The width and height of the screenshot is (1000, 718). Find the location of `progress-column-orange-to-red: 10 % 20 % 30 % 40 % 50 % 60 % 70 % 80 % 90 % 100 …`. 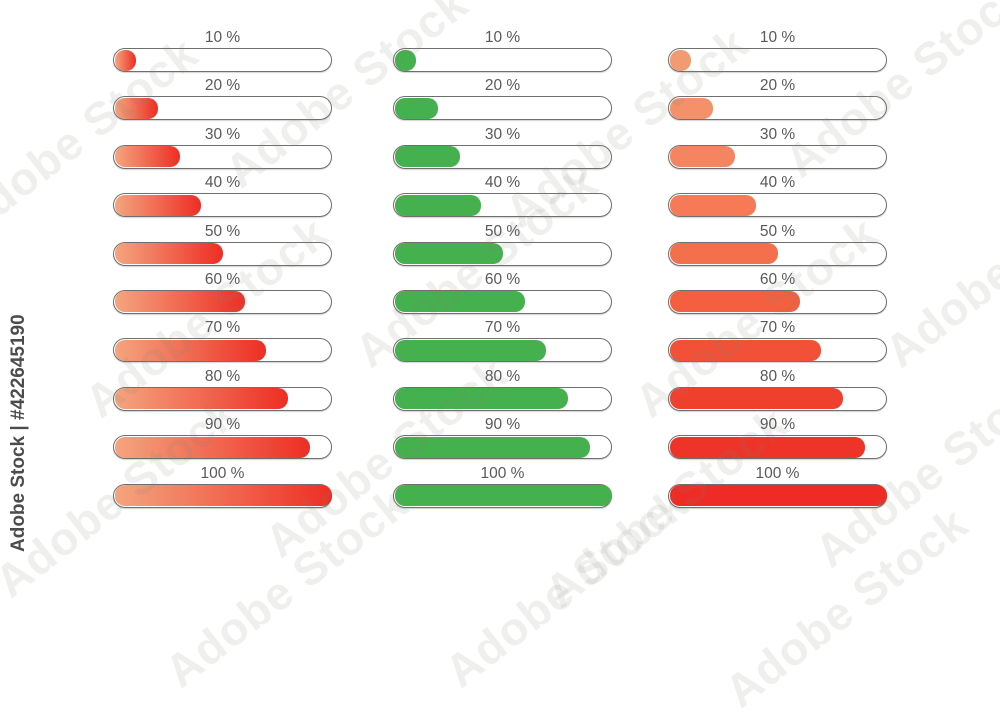

progress-column-orange-to-red: 10 % 20 % 30 % 40 % 50 % 60 % 70 % 80 % 90 % 100 … is located at coordinates (777, 270).